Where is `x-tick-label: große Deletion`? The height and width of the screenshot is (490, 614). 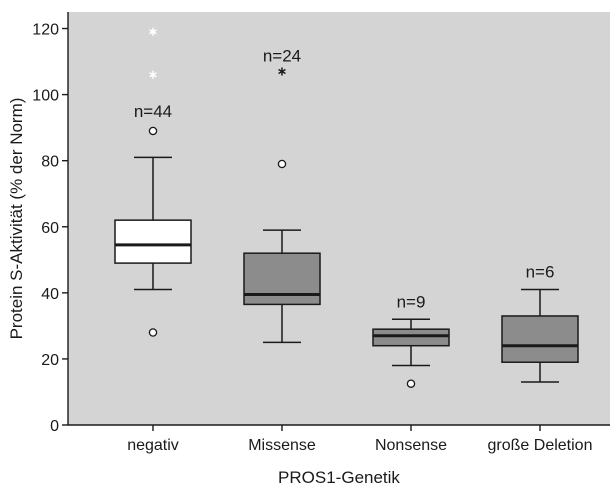 x-tick-label: große Deletion is located at coordinates (540, 445).